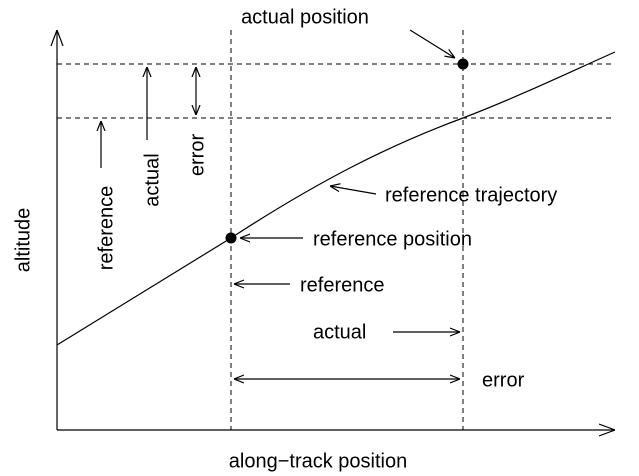  I want to click on label: reference trajectory, so click(471, 195).